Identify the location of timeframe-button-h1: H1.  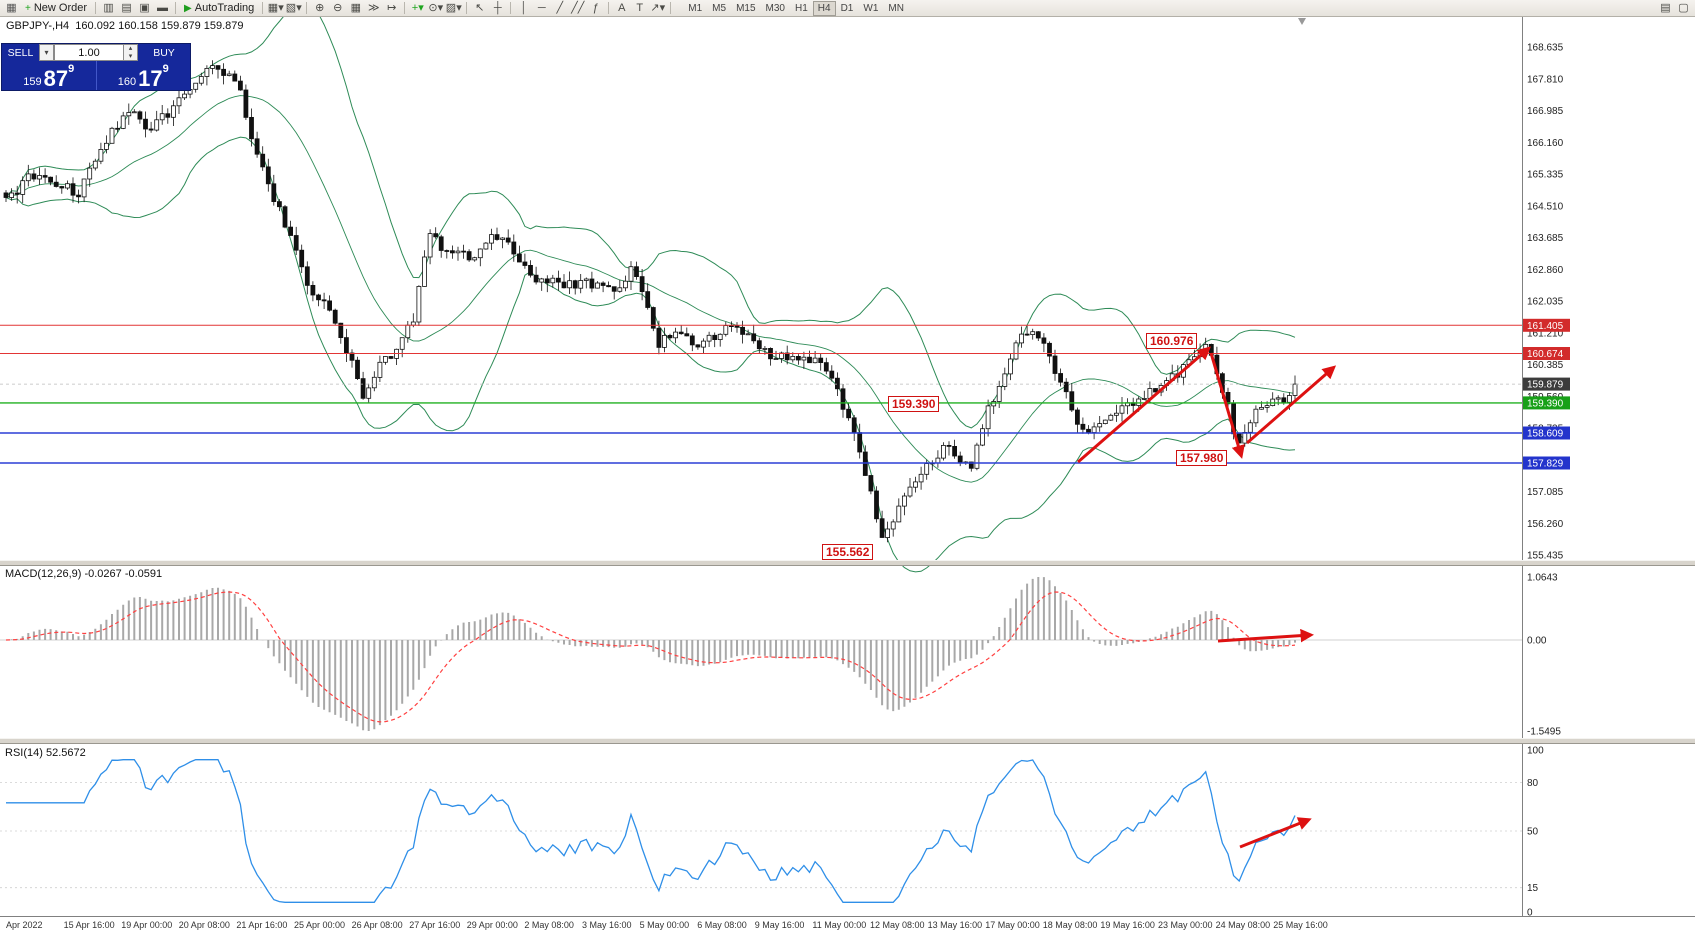
(801, 8).